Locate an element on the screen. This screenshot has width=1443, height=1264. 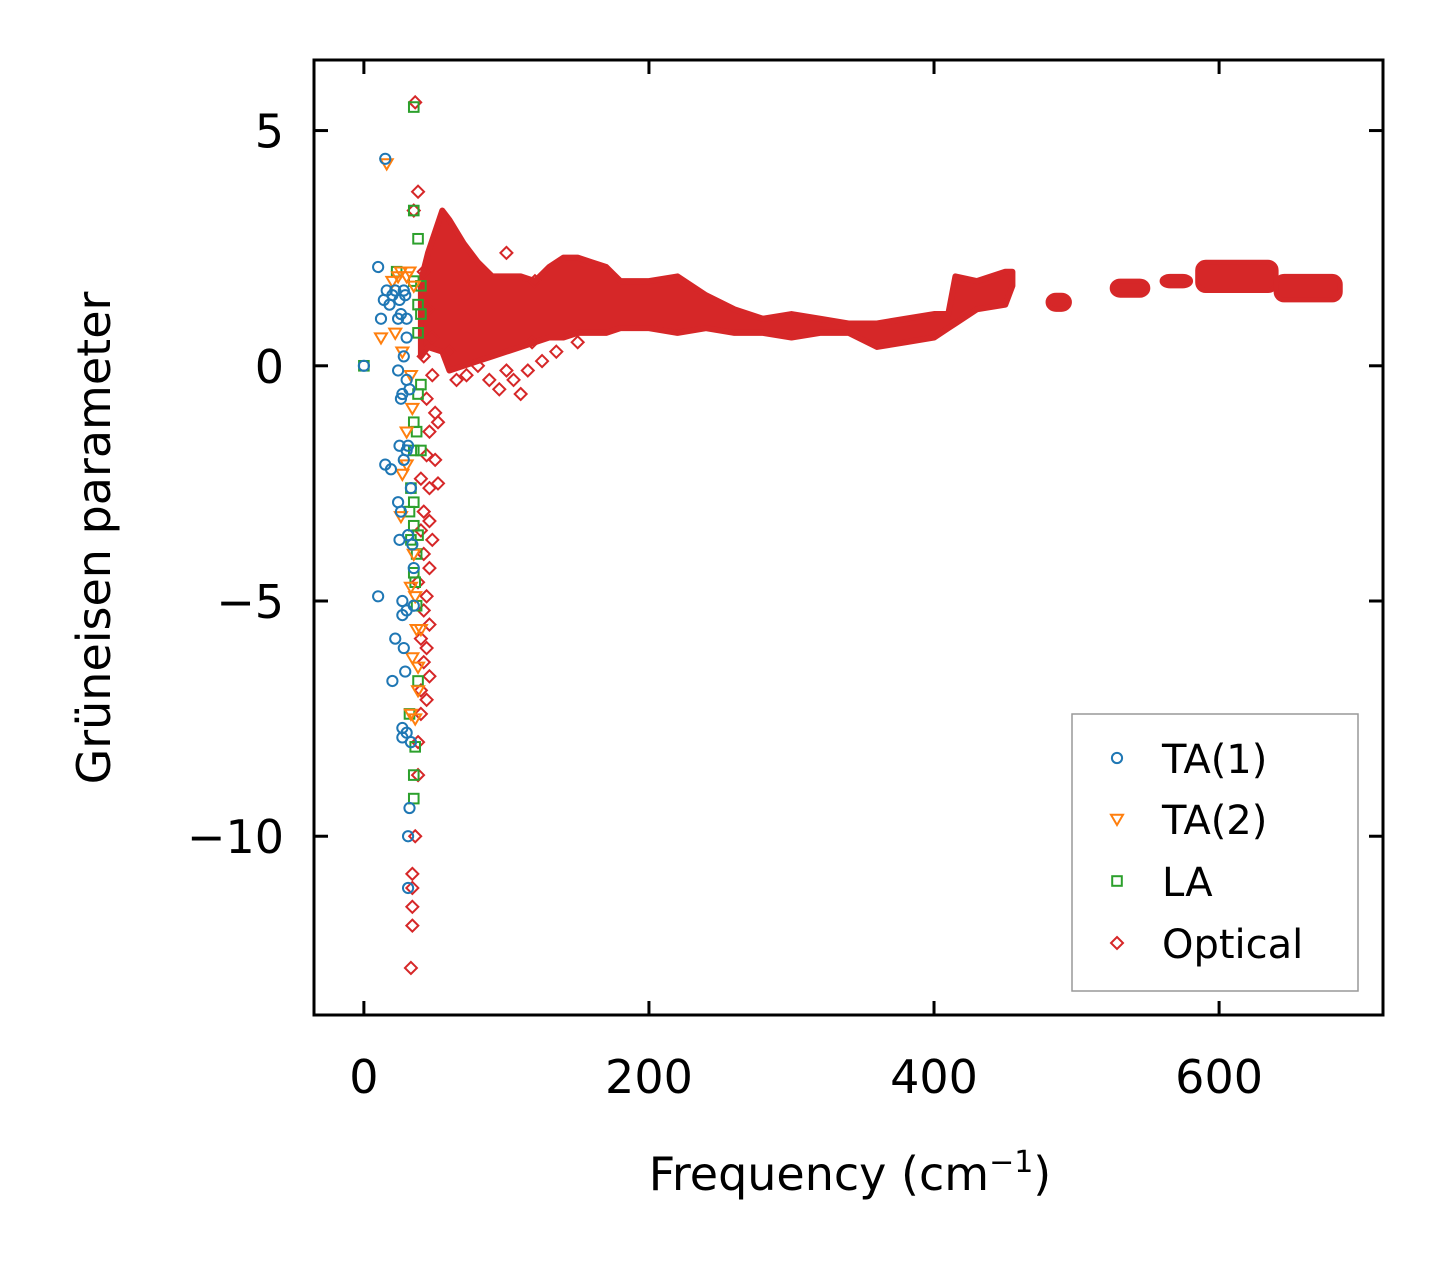
legend-label-optical: Optical is located at coordinates (1232, 945).